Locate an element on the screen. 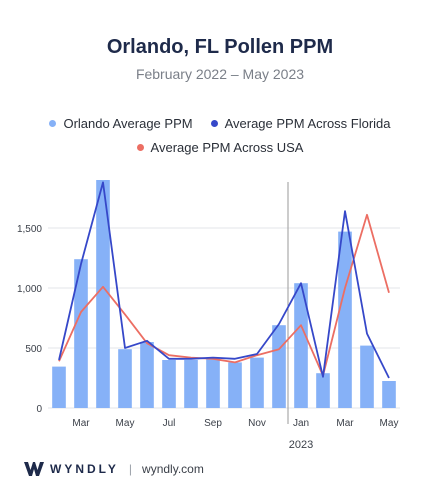 The width and height of the screenshot is (440, 500). legend-item-orlando: Orlando Average PPM is located at coordinates (121, 123).